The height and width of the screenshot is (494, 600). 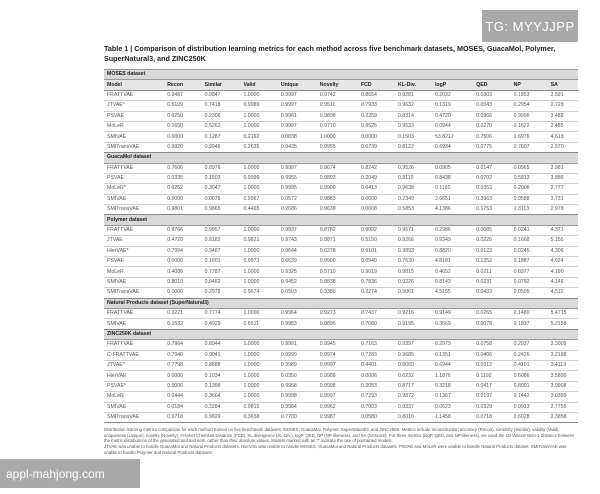 What do you see at coordinates (376, 407) in the screenshot?
I see `metric-cell: 0.7003` at bounding box center [376, 407].